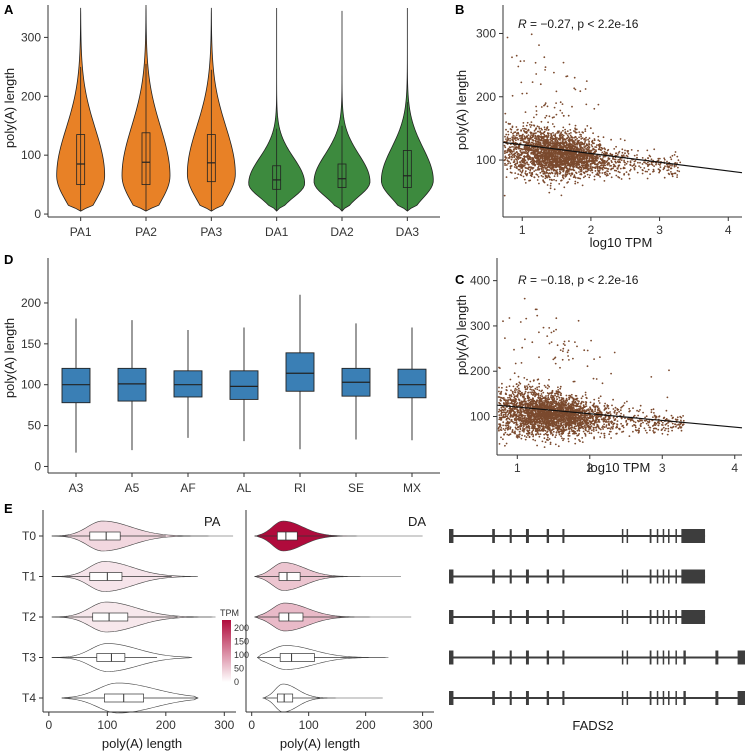 This screenshot has width=747, height=753. I want to click on panel-a-box, so click(277, 177).